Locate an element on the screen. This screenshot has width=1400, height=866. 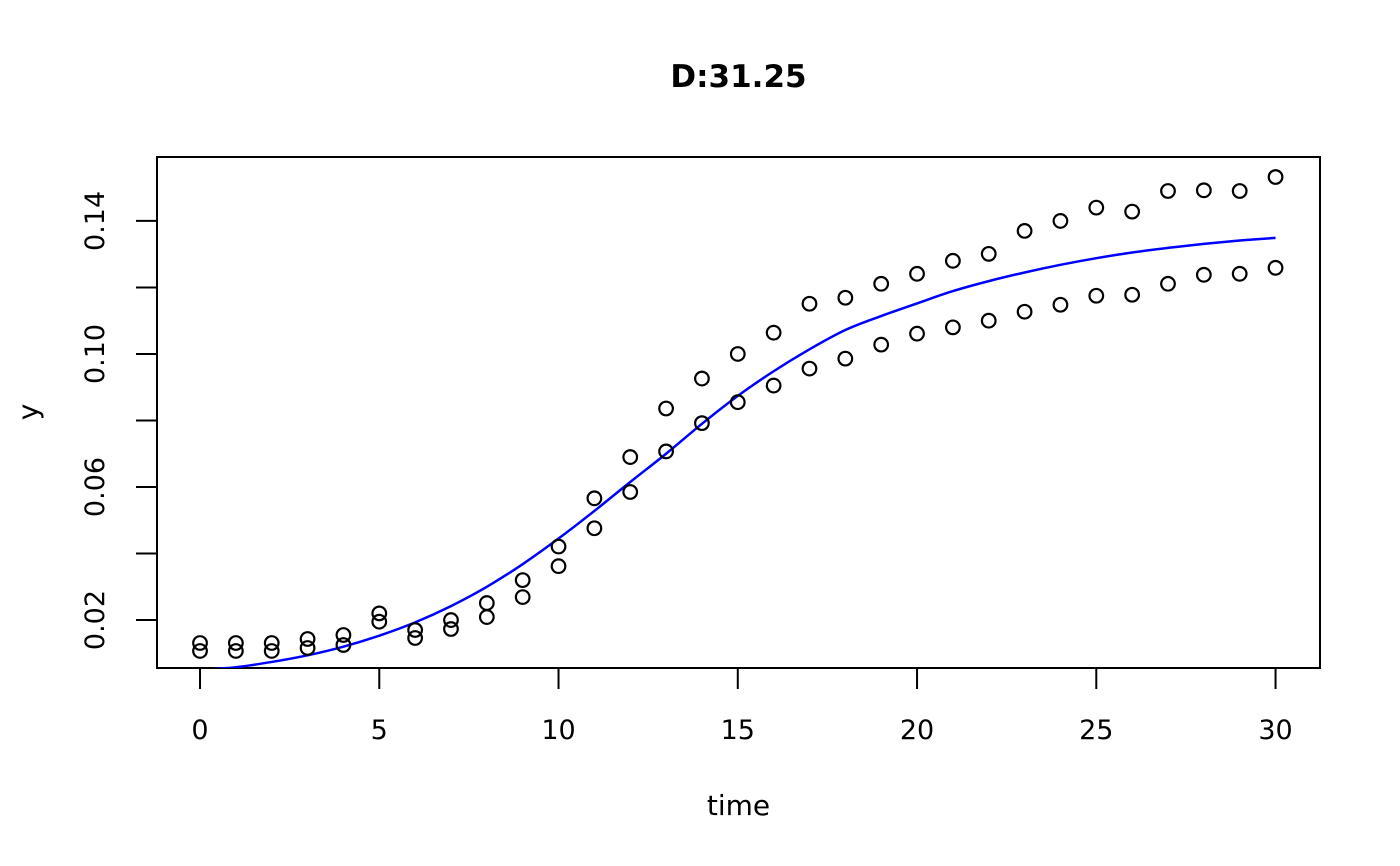
y-tick-label: 0.06 is located at coordinates (95, 487).